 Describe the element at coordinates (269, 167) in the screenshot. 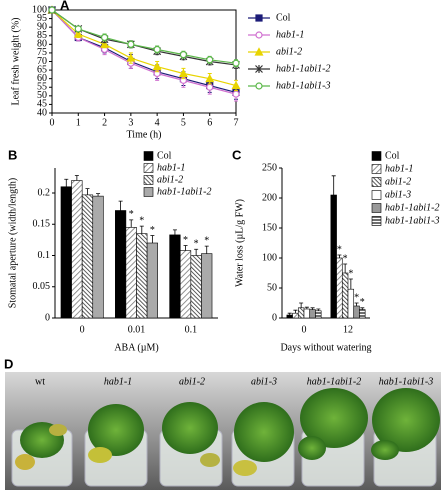

I see `y-tick-label: 250` at that location.